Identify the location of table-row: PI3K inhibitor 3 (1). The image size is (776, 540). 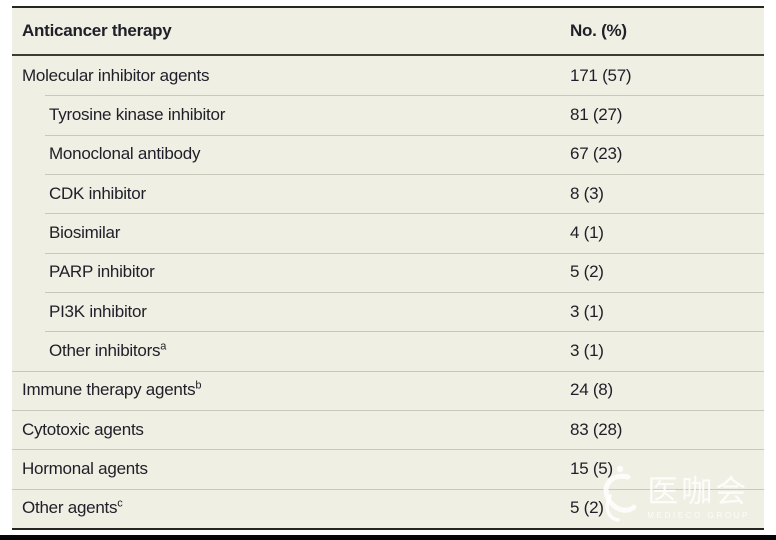
(388, 311).